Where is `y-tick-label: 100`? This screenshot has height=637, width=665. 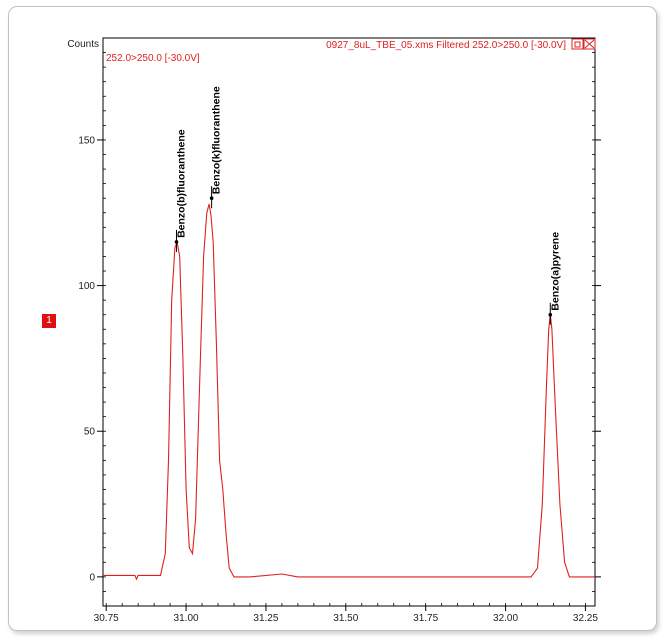 y-tick-label: 100 is located at coordinates (86, 286).